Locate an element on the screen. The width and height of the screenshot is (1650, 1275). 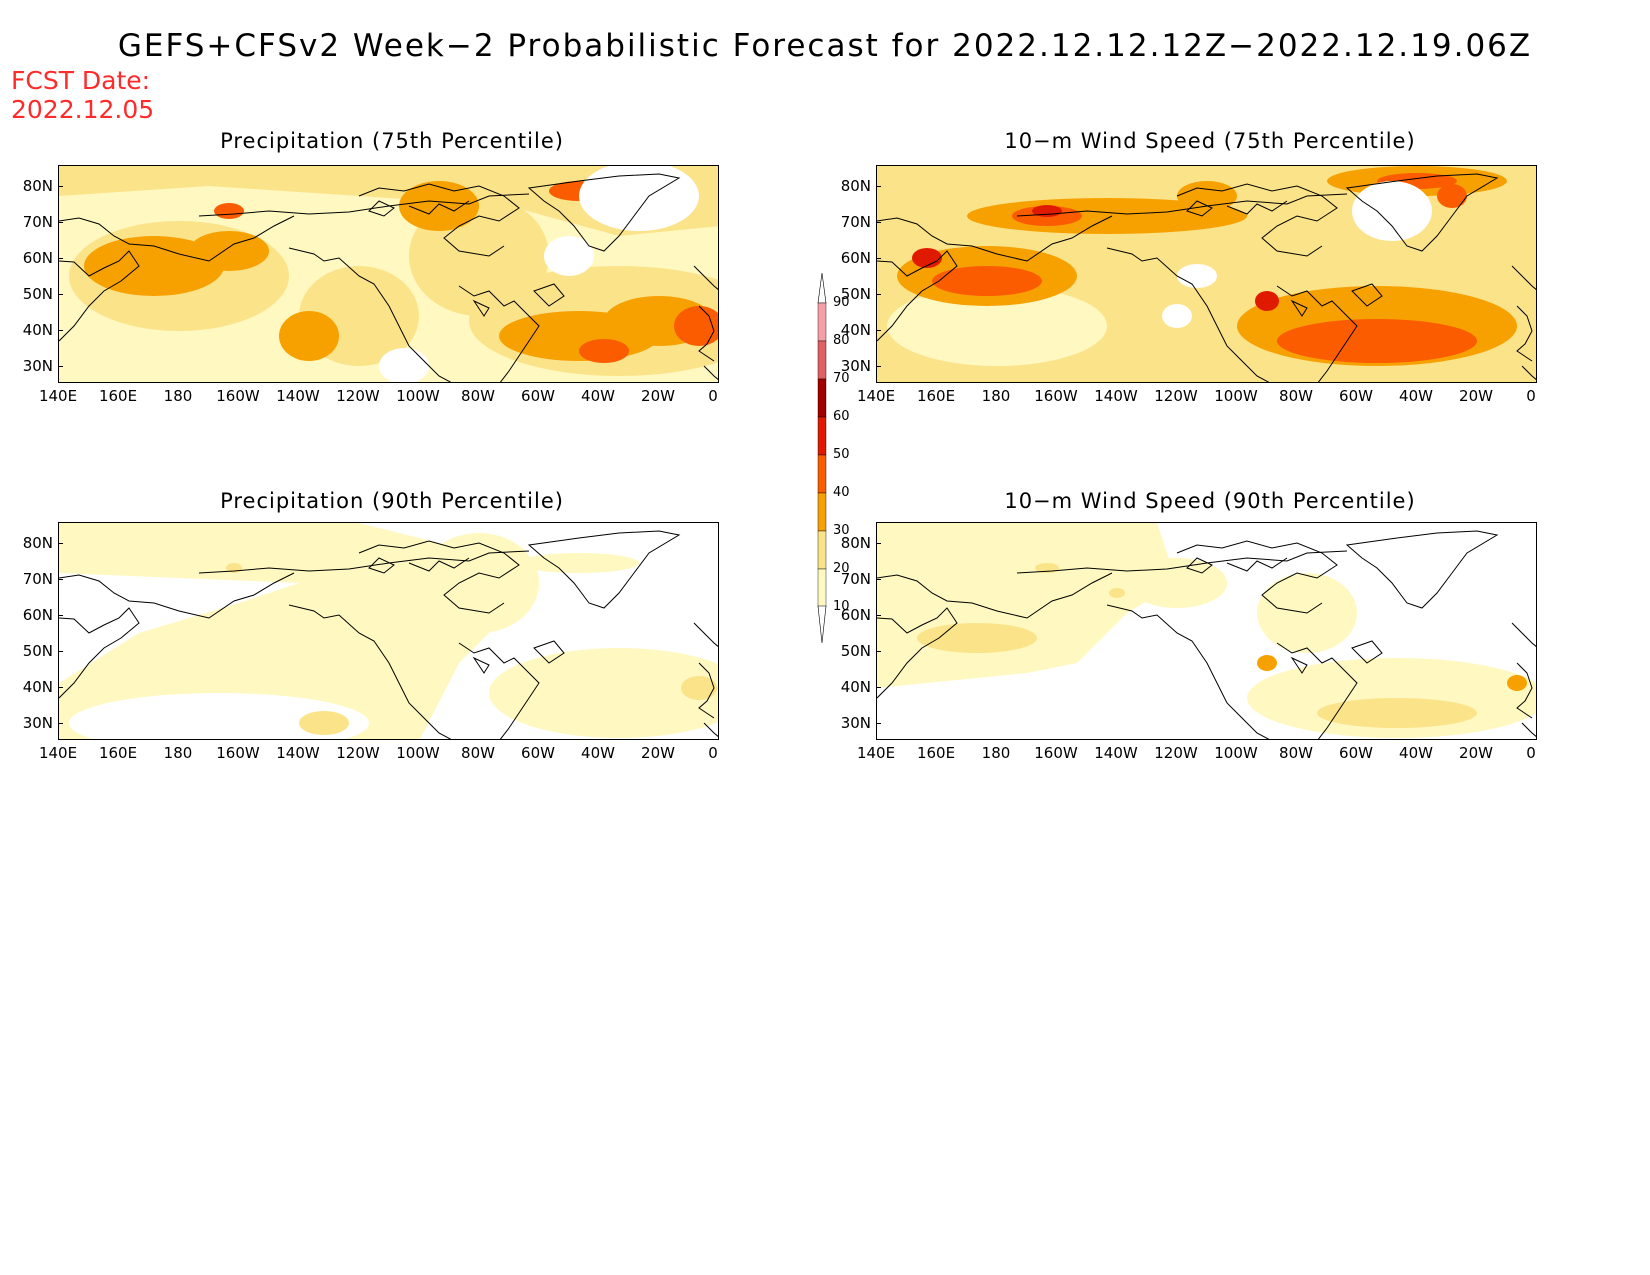
lon-label: 100W is located at coordinates (418, 396).